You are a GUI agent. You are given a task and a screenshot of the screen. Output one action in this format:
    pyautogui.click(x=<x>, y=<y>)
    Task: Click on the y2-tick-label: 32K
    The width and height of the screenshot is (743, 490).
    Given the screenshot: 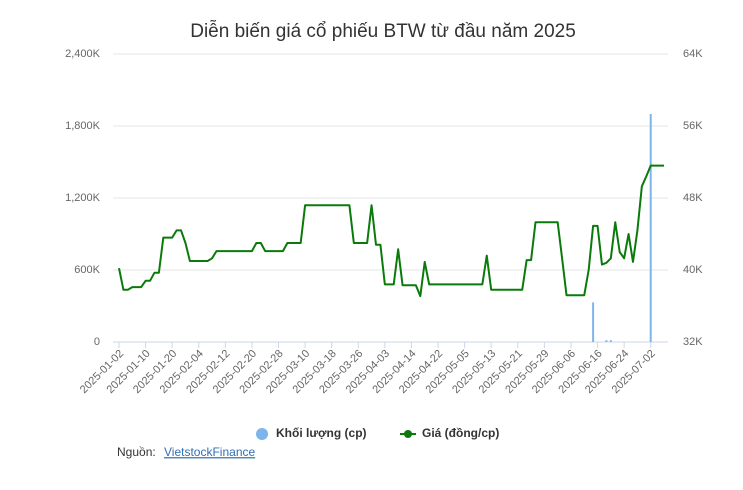 What is the action you would take?
    pyautogui.click(x=693, y=342)
    